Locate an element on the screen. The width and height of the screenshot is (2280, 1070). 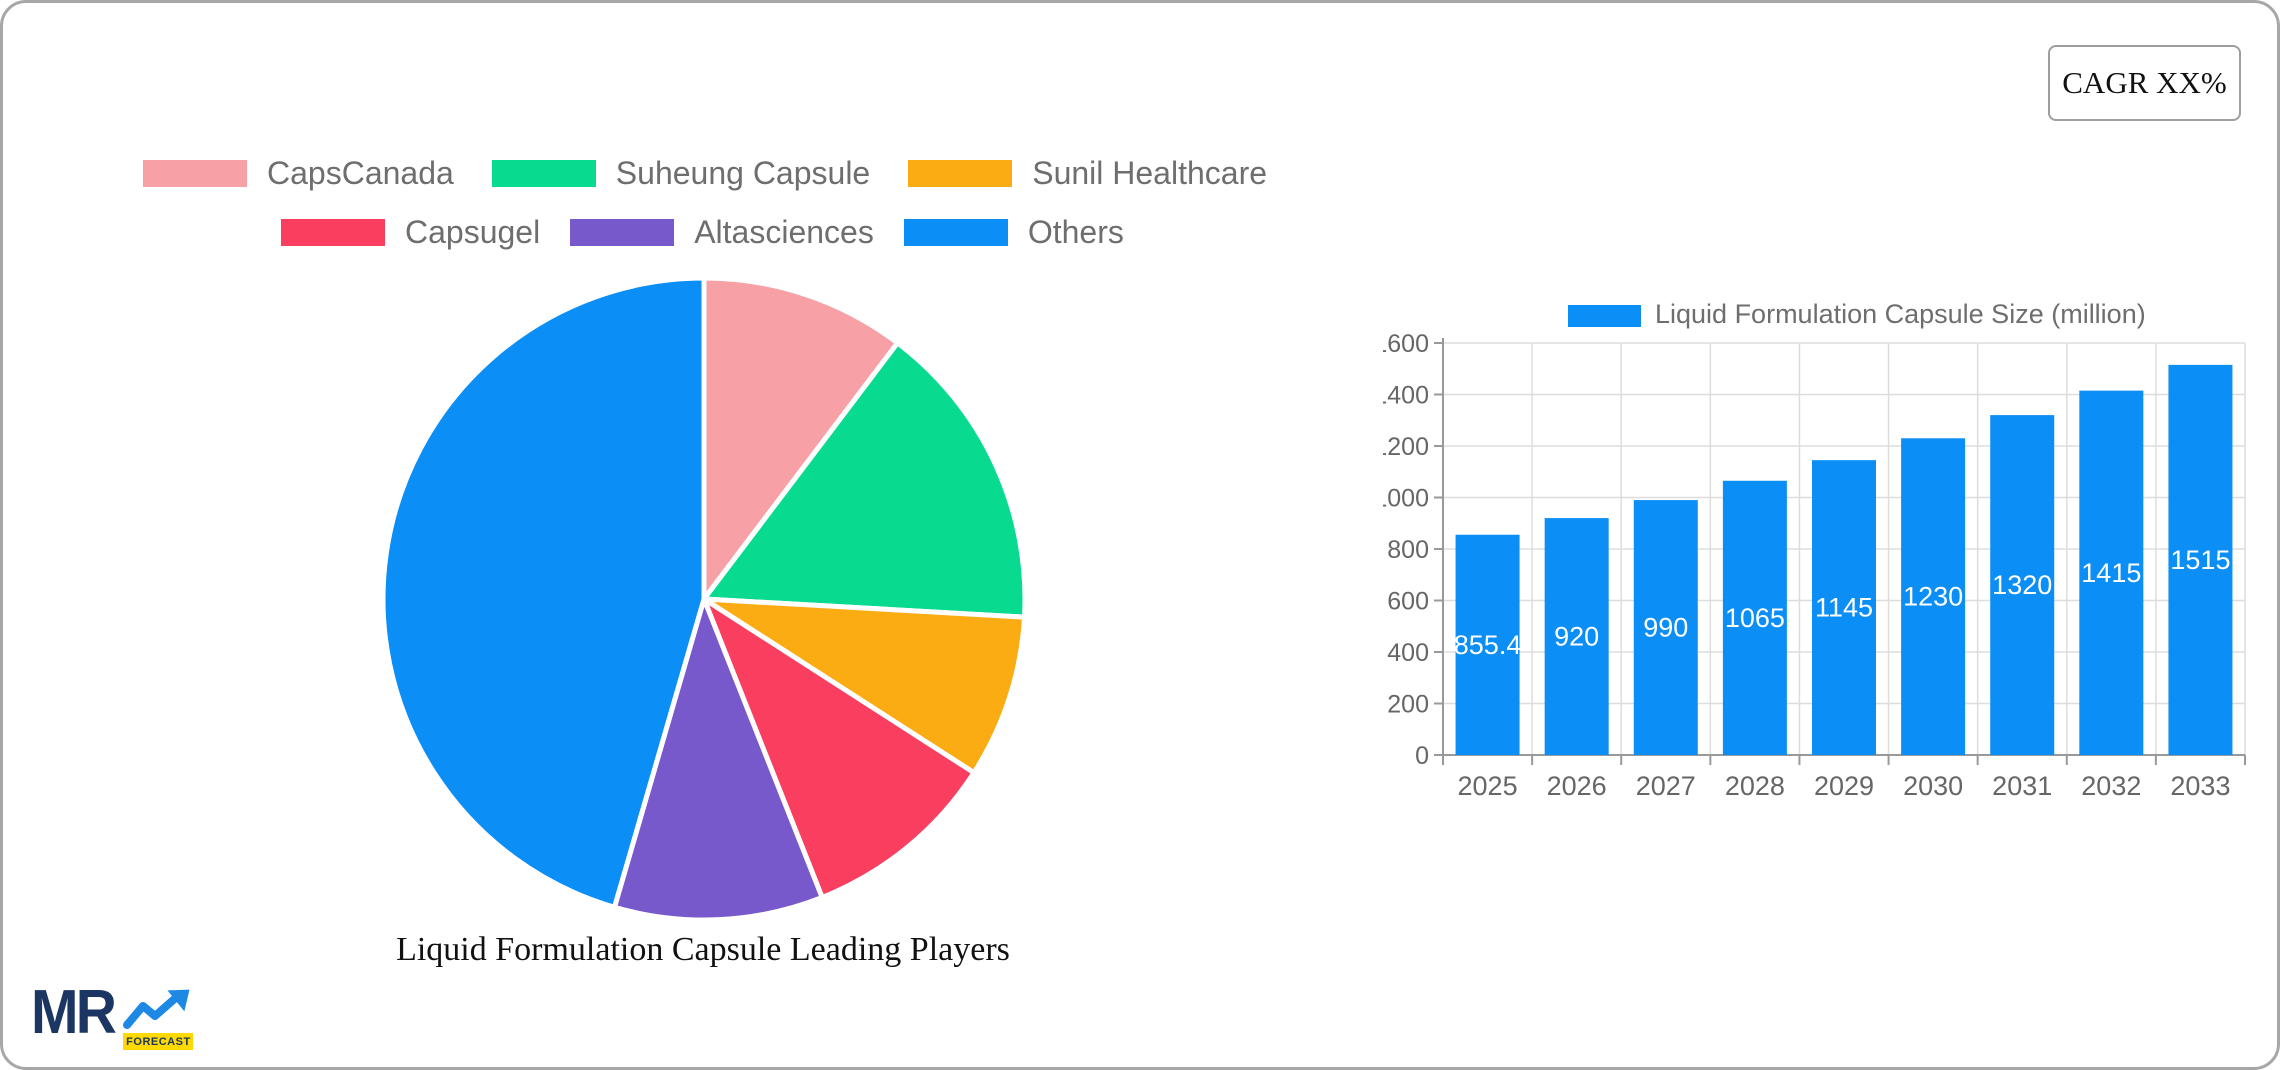
y-tick-label: 1600 is located at coordinates (1406, 344).